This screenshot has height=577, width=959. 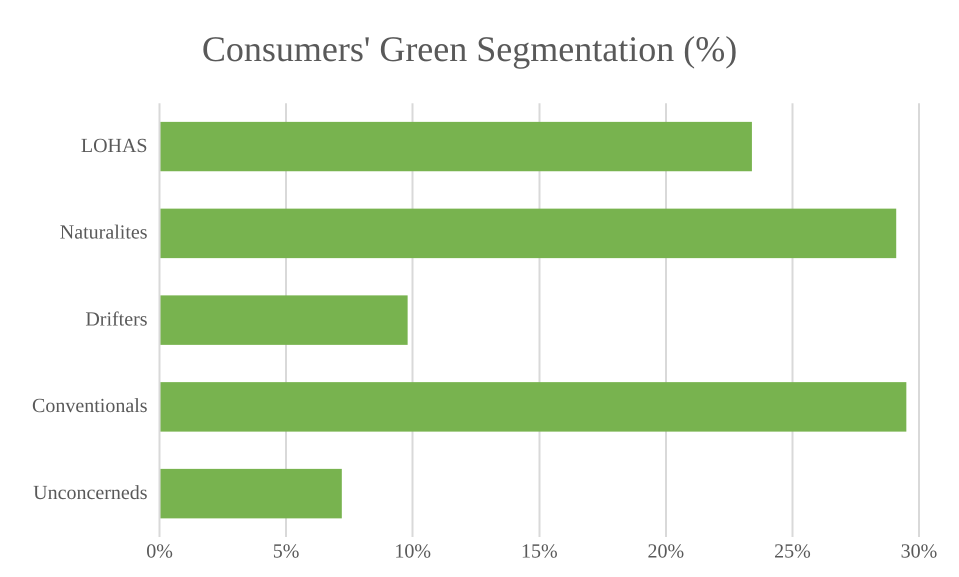 What do you see at coordinates (792, 551) in the screenshot?
I see `x-tick-label: 25%` at bounding box center [792, 551].